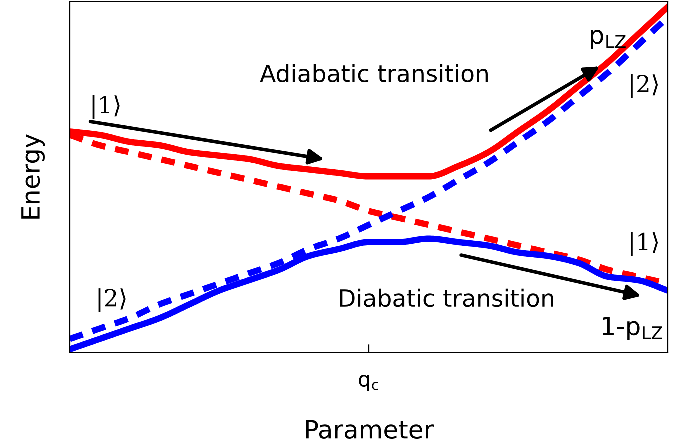 The height and width of the screenshot is (444, 676). Describe the element at coordinates (370, 430) in the screenshot. I see `x-axis-title: Parameter` at that location.